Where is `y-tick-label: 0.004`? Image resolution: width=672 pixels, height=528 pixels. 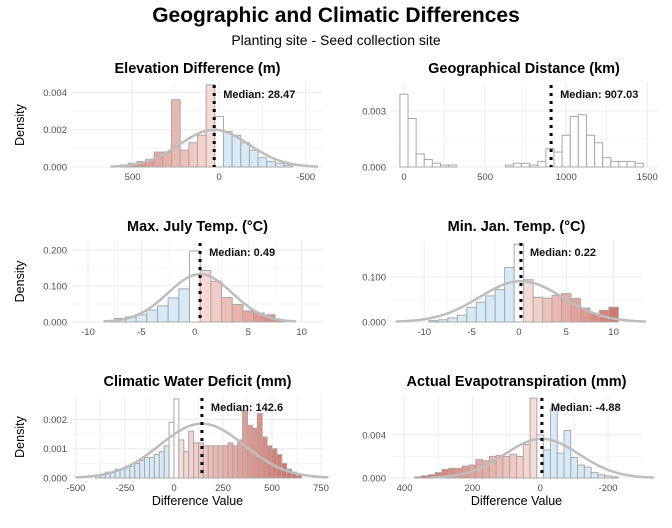
y-tick-label: 0.004 is located at coordinates (374, 435).